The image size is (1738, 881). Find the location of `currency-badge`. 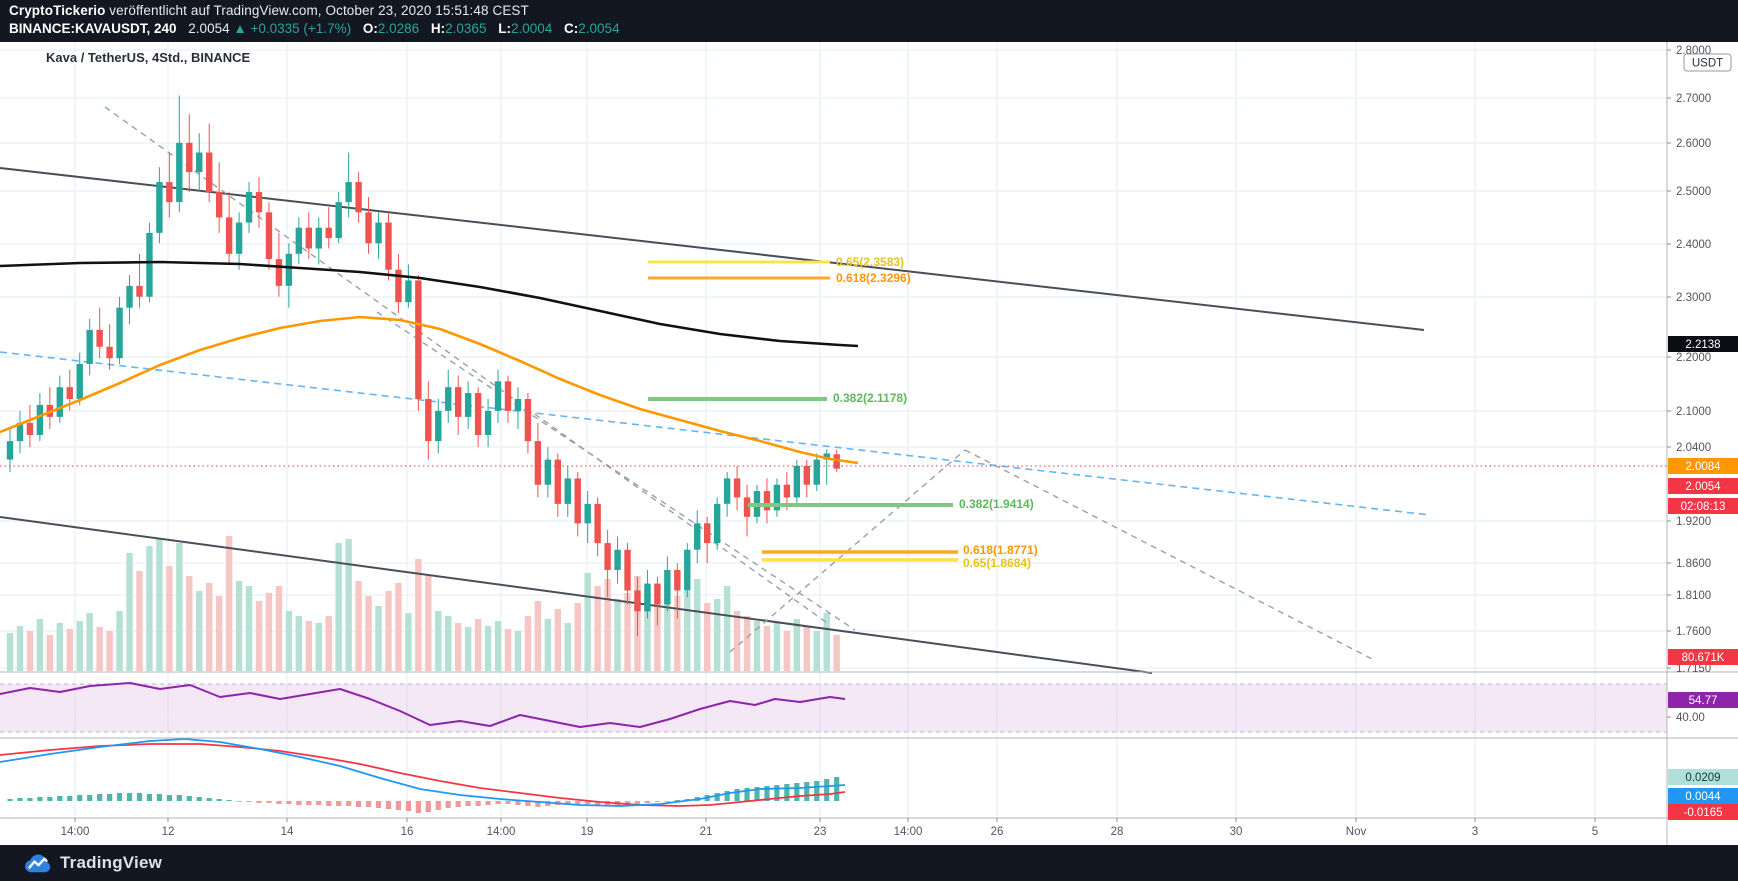

currency-badge is located at coordinates (1707, 62).